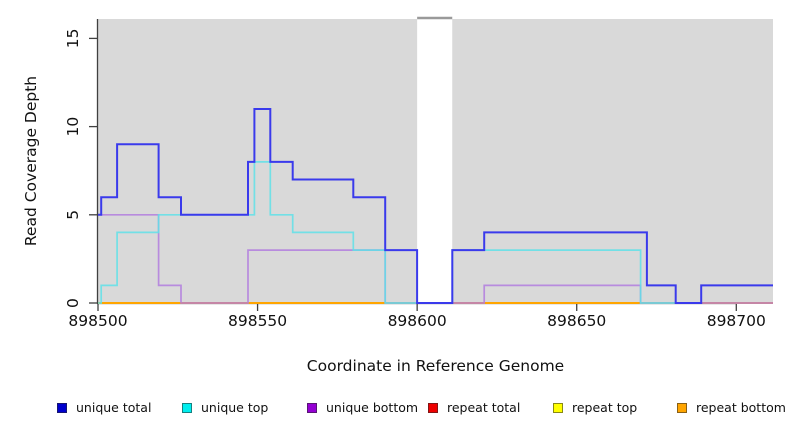 This screenshot has width=792, height=432. I want to click on legend-label: repeat total, so click(484, 407).